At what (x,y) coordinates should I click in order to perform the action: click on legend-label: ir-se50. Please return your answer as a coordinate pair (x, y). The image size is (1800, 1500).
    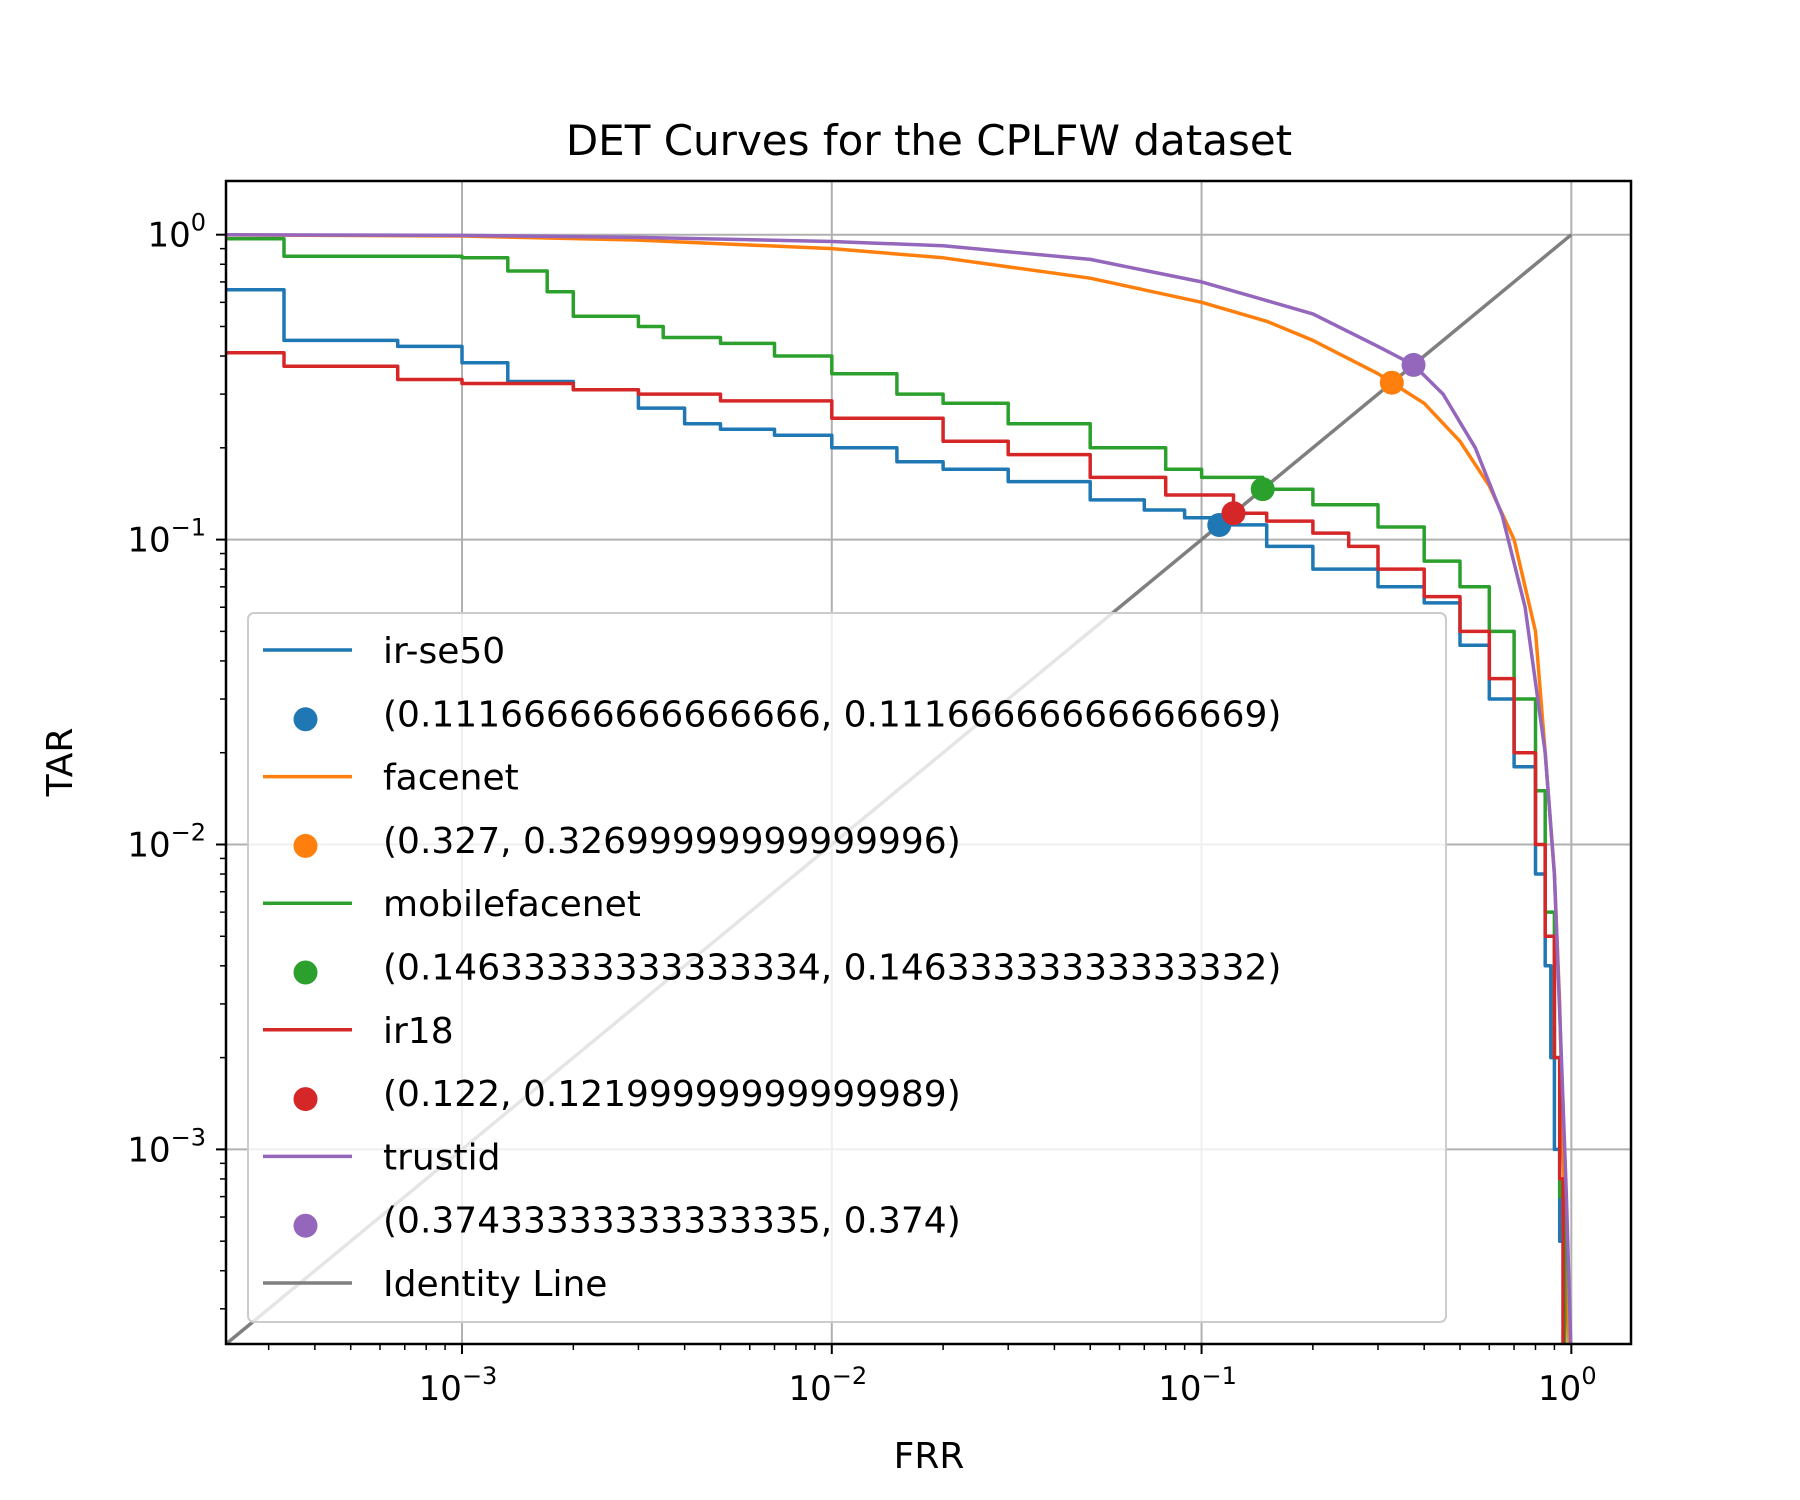
    Looking at the image, I should click on (444, 651).